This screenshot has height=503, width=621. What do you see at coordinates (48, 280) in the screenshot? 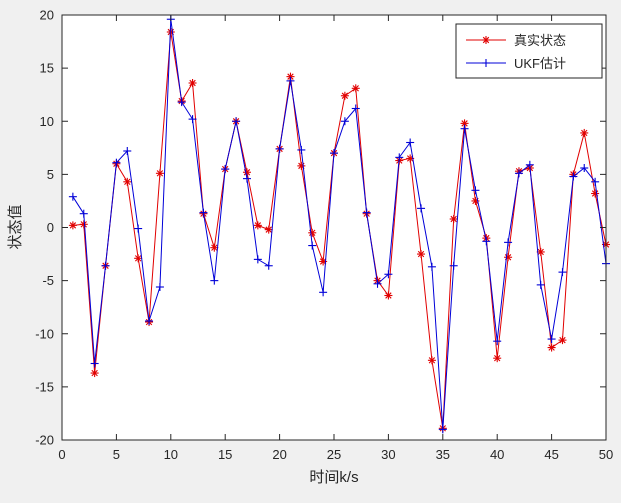
I see `y-tick-label: -5` at bounding box center [48, 280].